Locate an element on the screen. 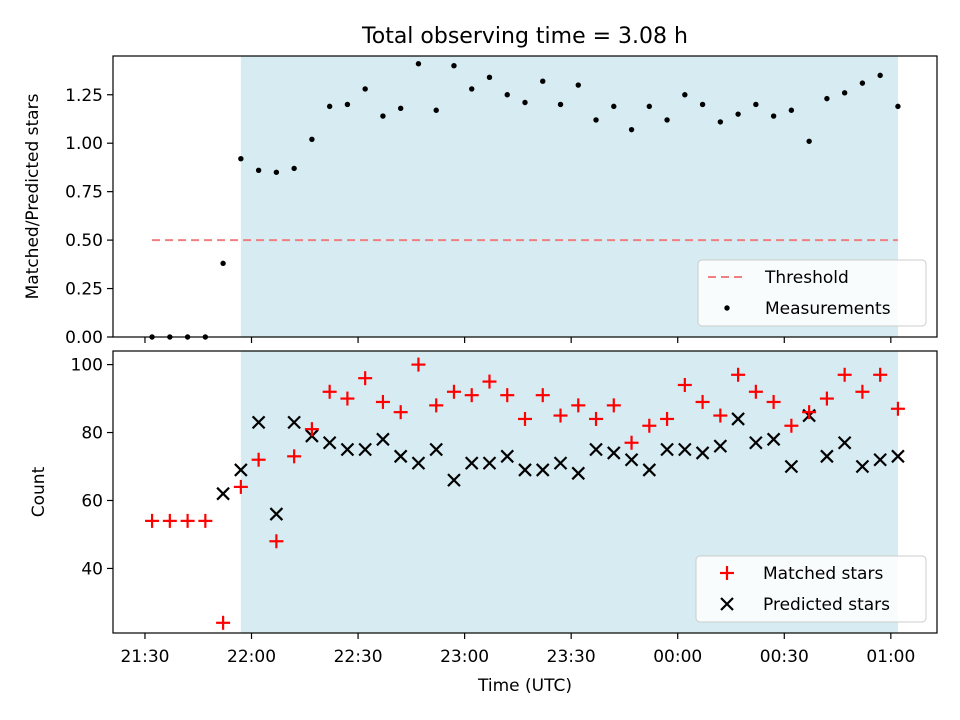  legend-predicted-label: Predicted stars is located at coordinates (826, 605).